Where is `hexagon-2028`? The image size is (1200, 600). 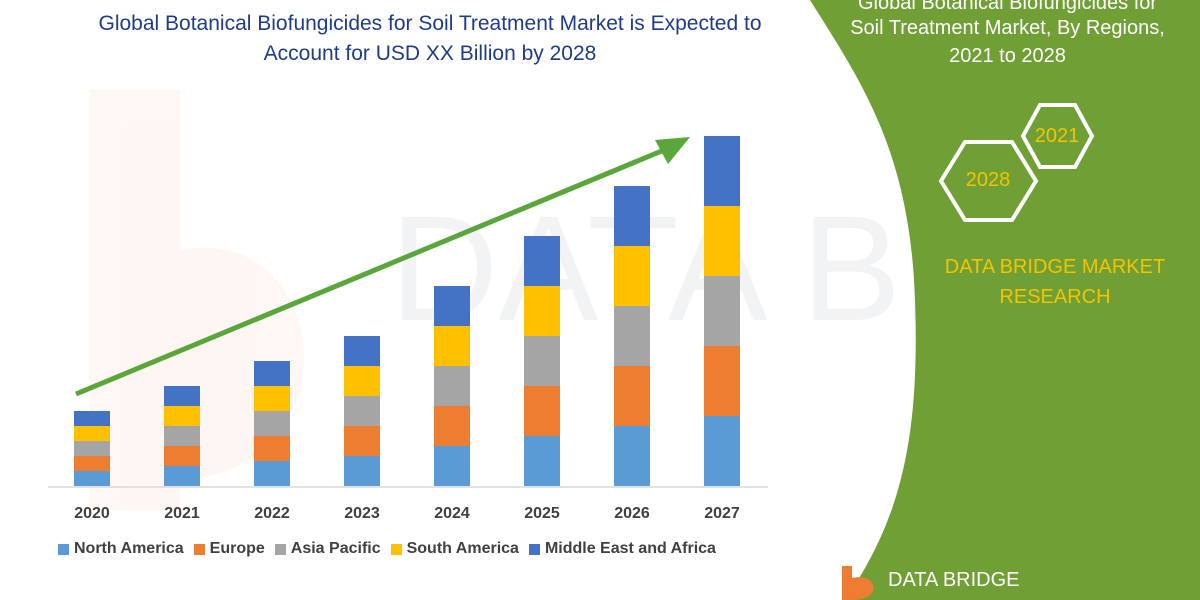
hexagon-2028 is located at coordinates (988, 181).